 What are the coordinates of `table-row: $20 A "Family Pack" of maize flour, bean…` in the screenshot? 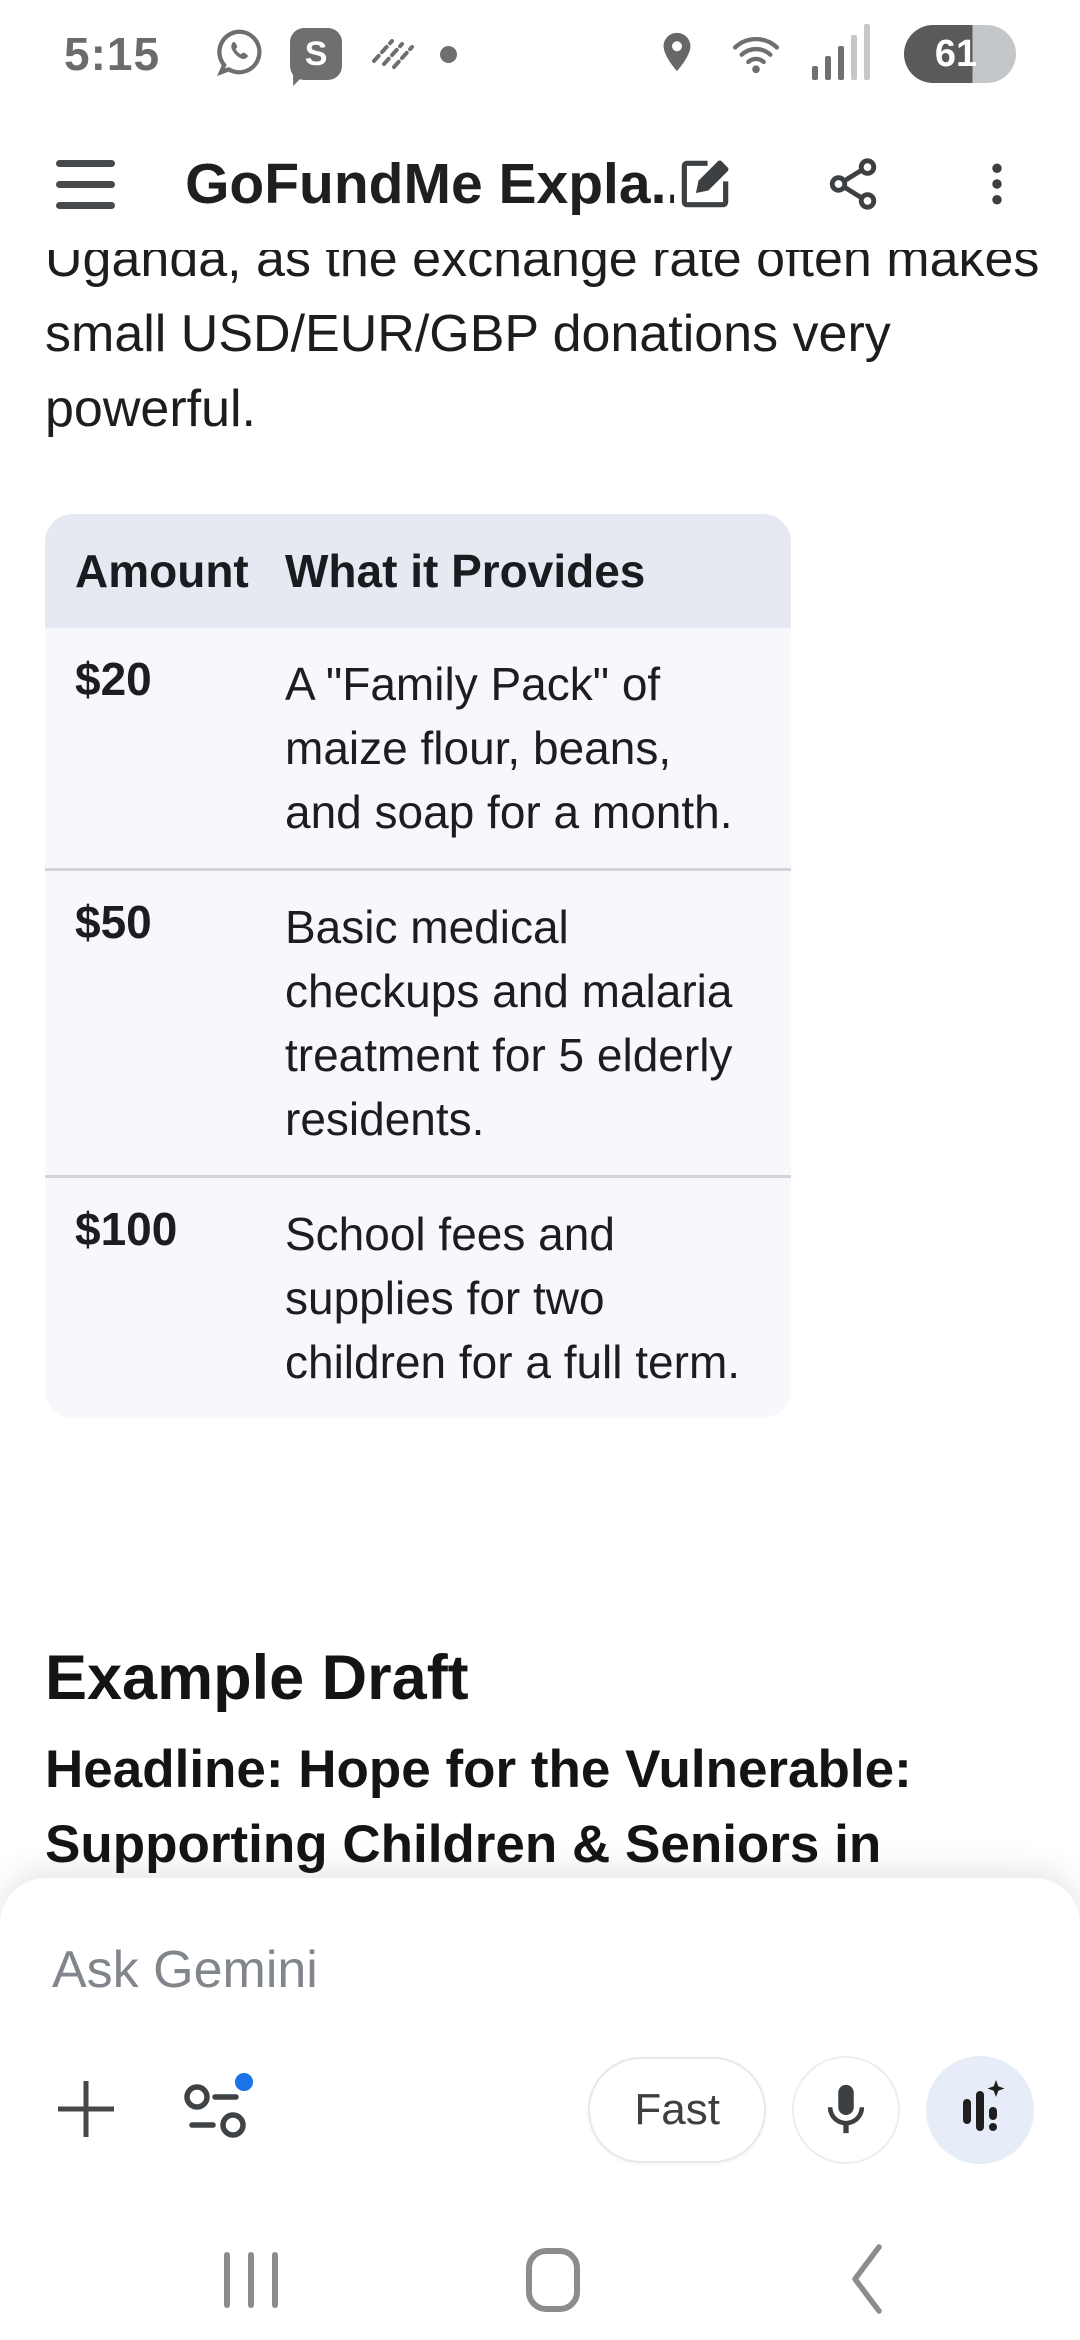 It's located at (418, 748).